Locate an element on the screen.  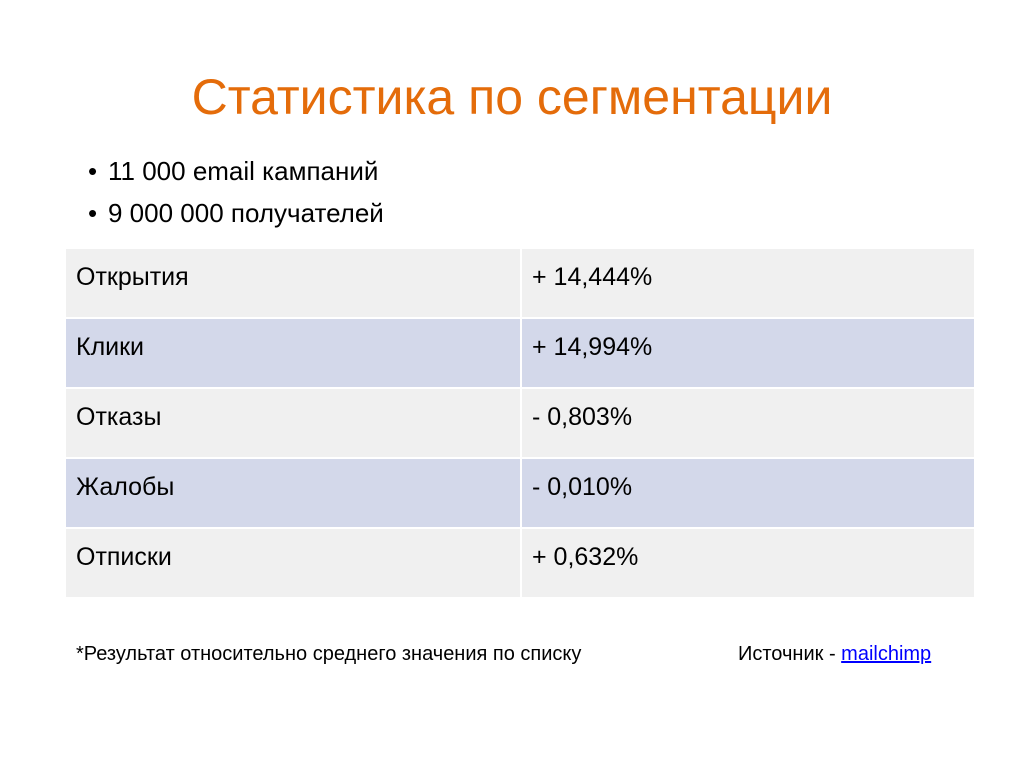
value-cell: + 14,444% is located at coordinates (748, 283).